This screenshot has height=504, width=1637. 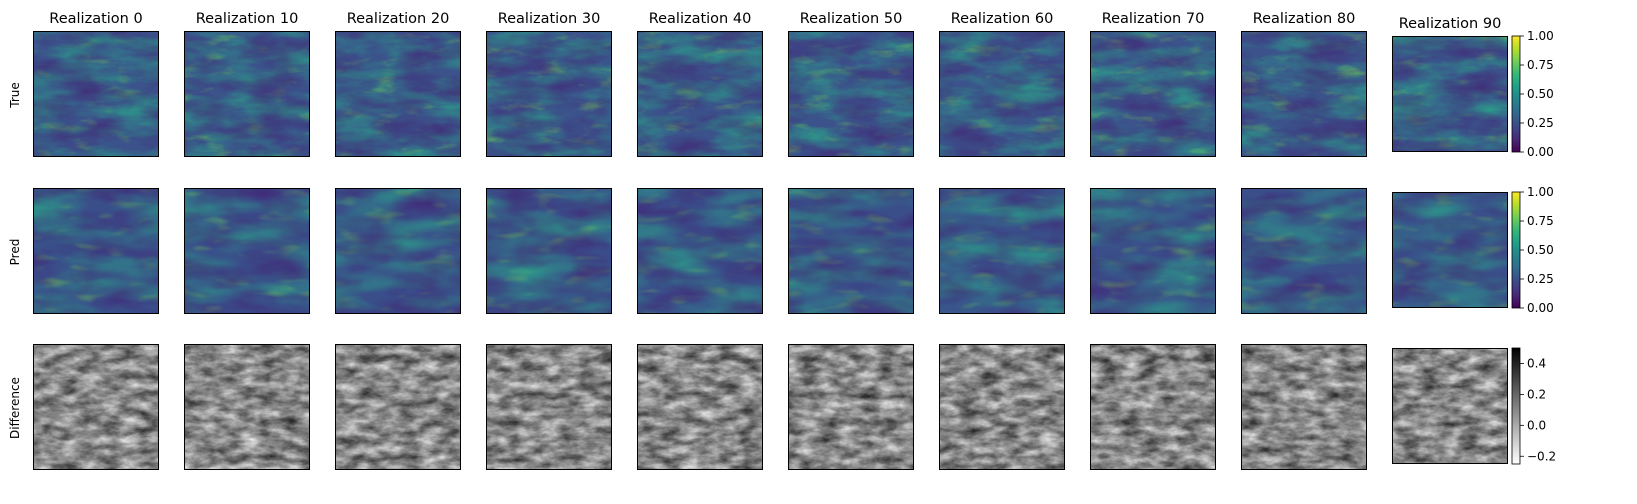 I want to click on row-label-difference: Difference, so click(x=15, y=408).